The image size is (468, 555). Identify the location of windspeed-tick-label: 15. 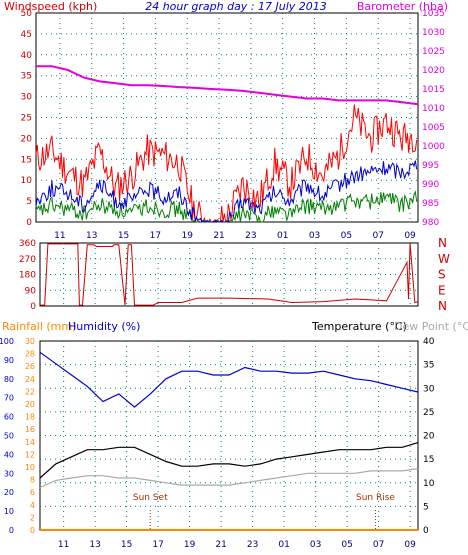
(26, 160).